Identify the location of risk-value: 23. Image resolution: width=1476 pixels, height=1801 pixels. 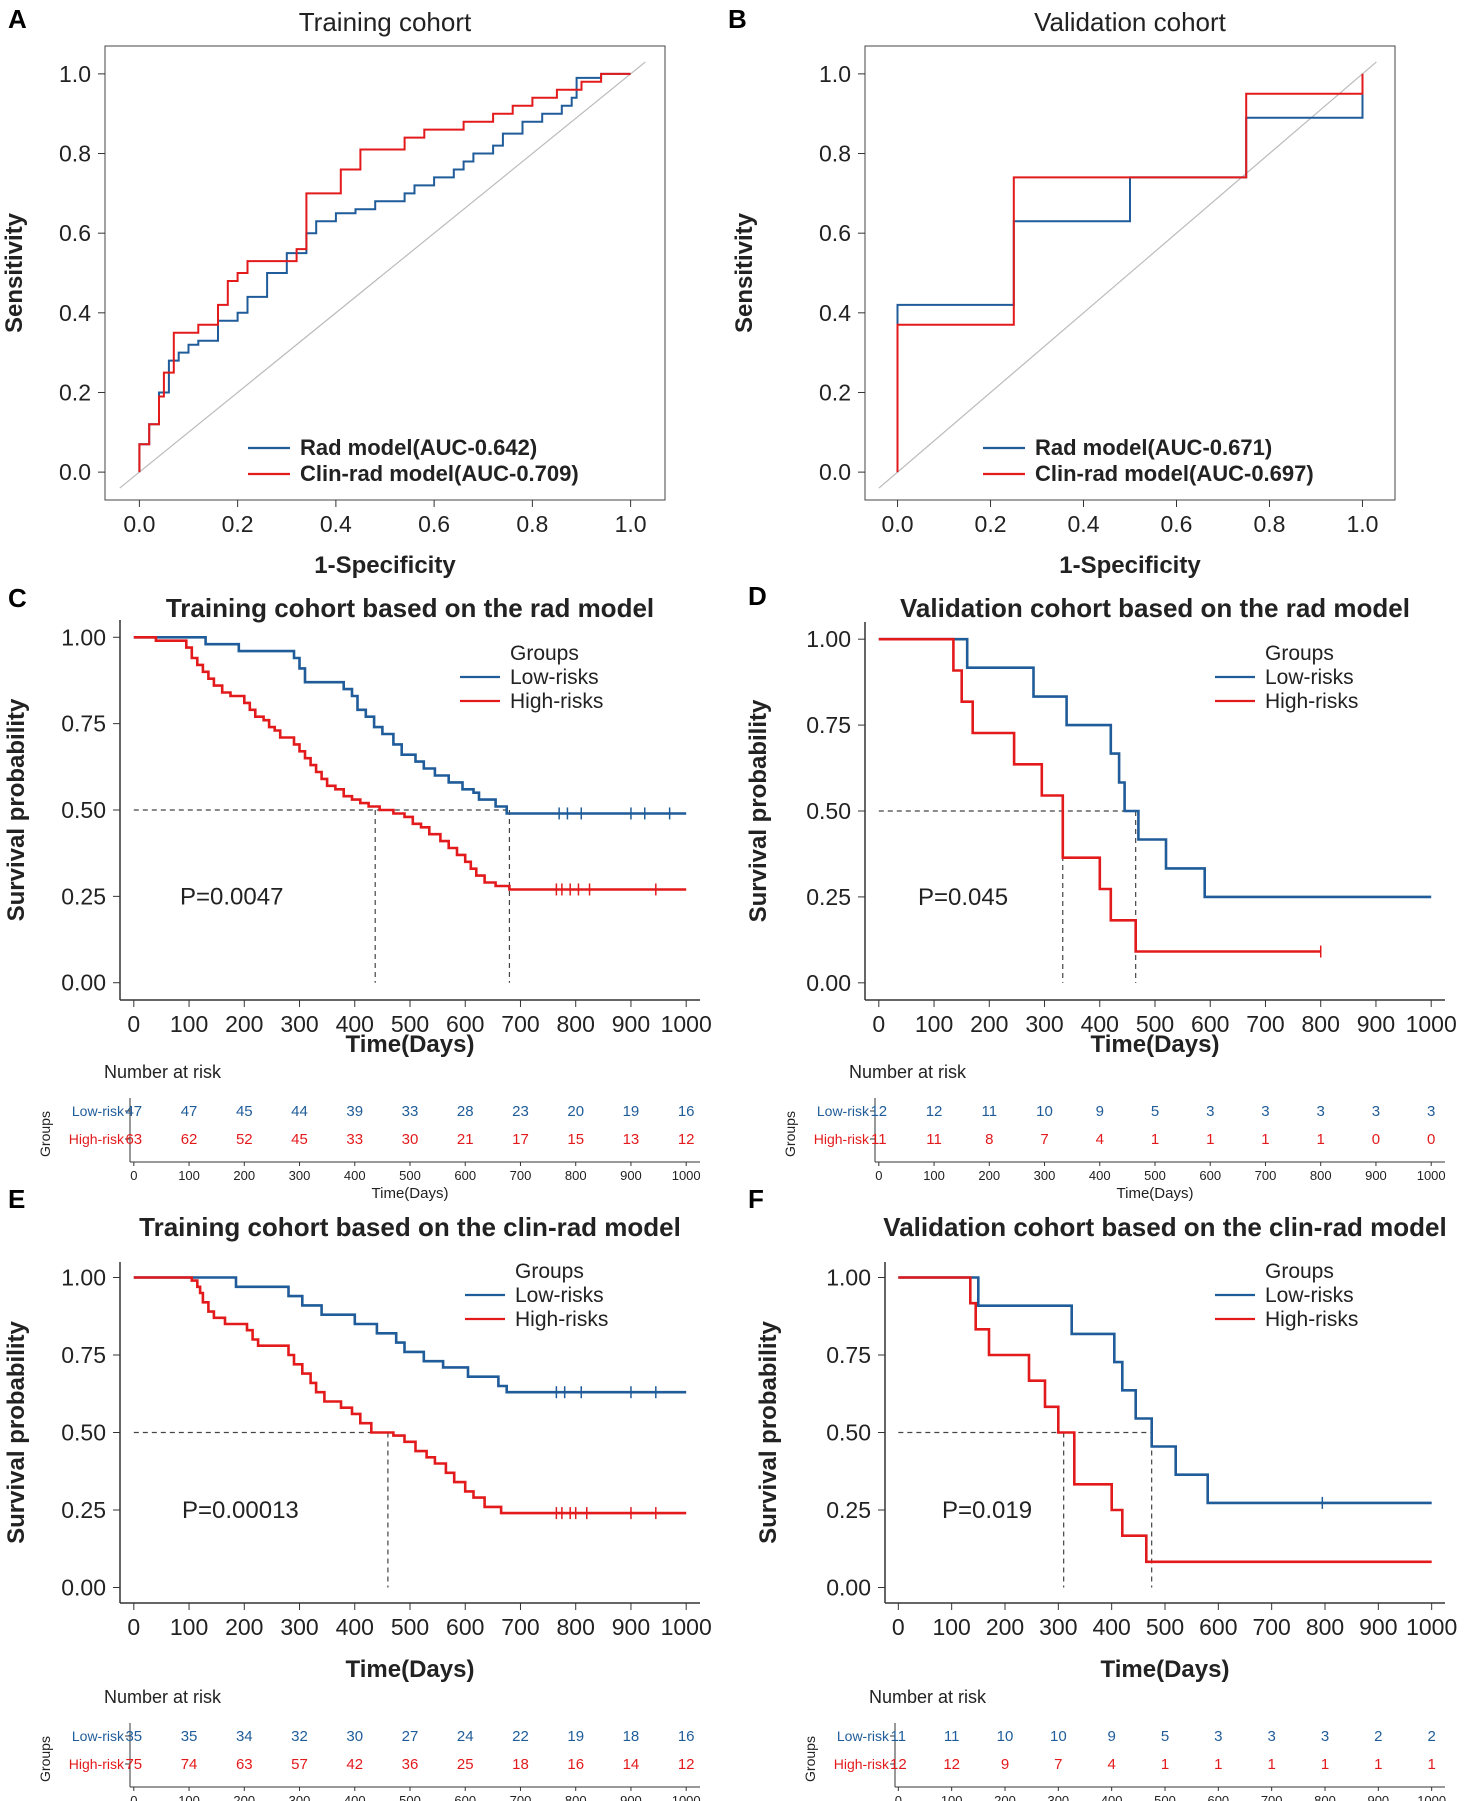
(520, 1111).